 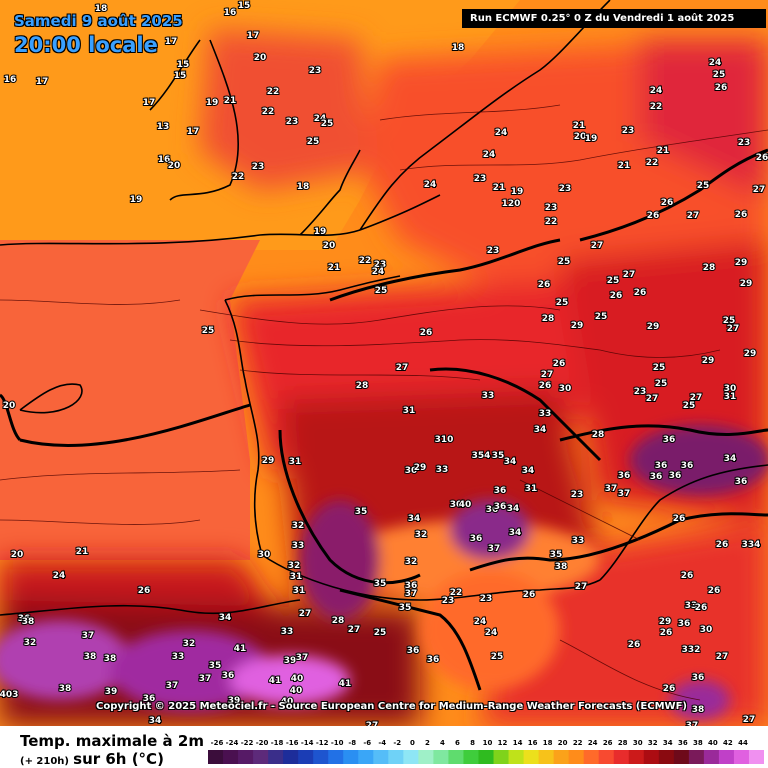 I want to click on legend-tick: -18, so click(x=277, y=743).